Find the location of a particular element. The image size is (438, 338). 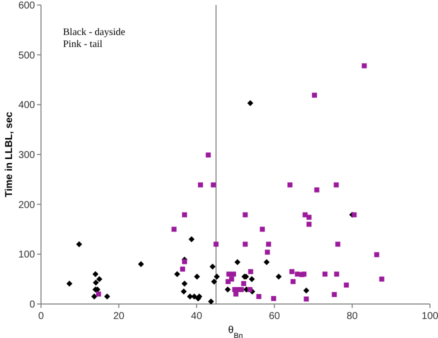

annotation: Black - dayside is located at coordinates (94, 32).